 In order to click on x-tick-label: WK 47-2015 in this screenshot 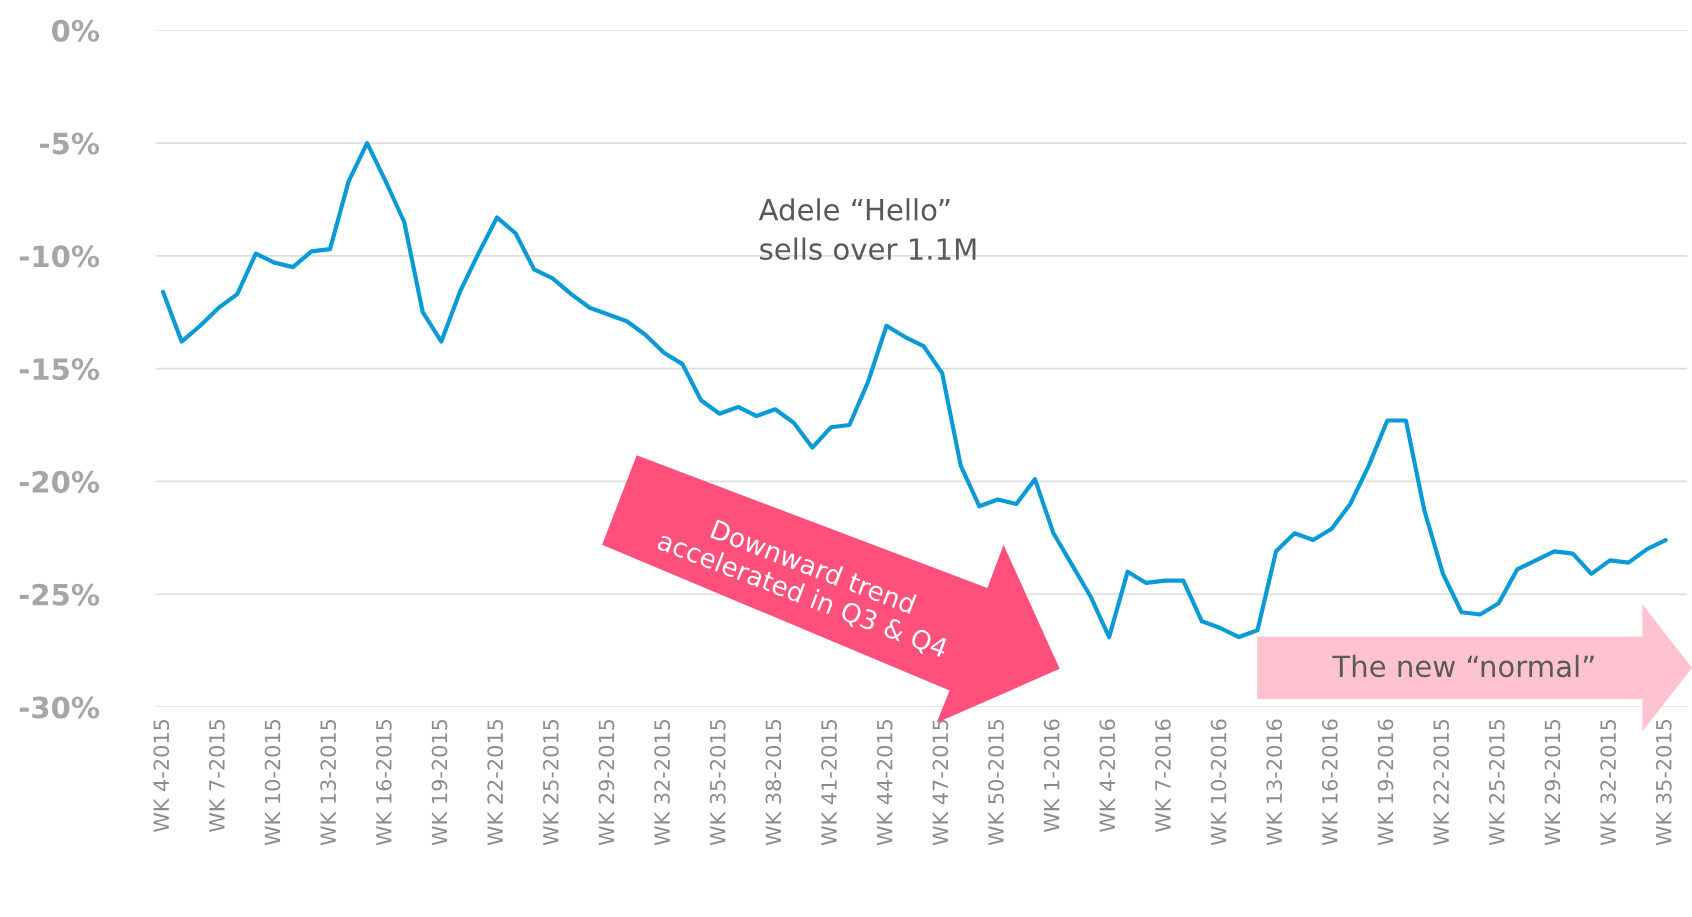, I will do `click(940, 782)`.